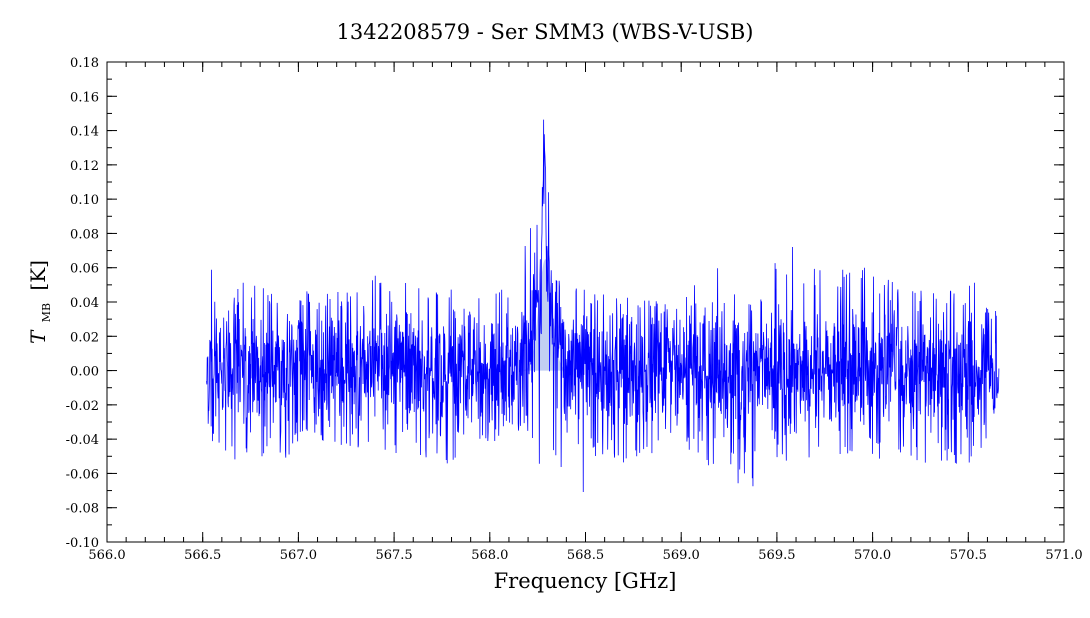 The width and height of the screenshot is (1090, 618). I want to click on y-tick-label: 0.08, so click(84, 234).